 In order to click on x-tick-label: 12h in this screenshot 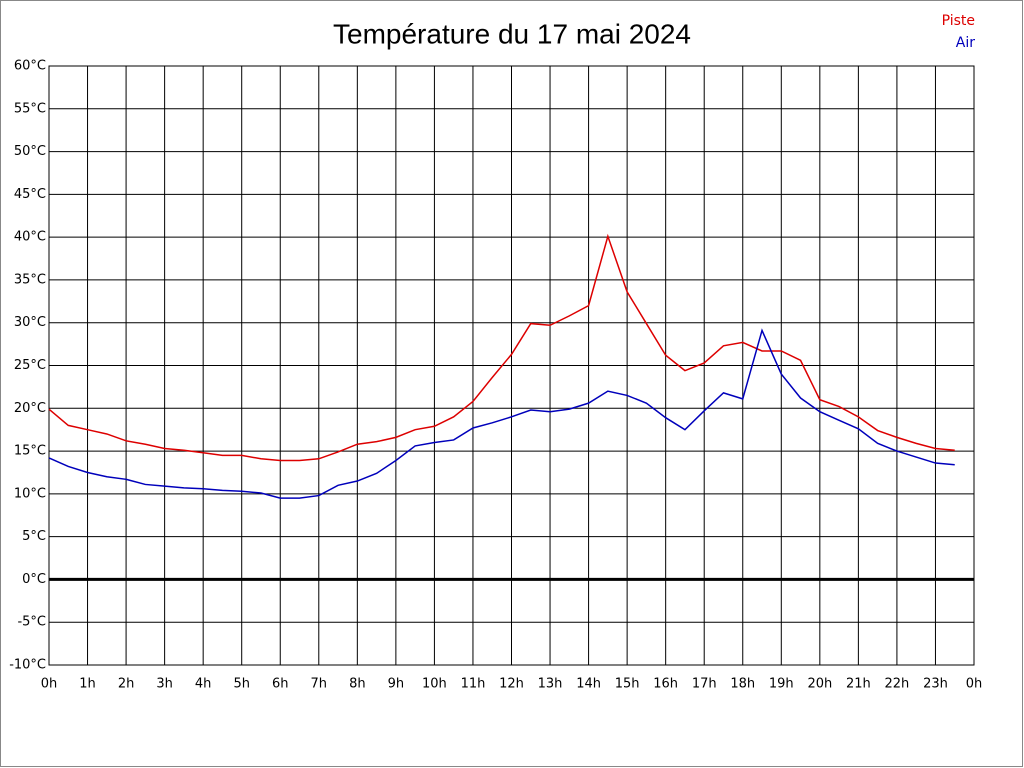, I will do `click(511, 684)`.